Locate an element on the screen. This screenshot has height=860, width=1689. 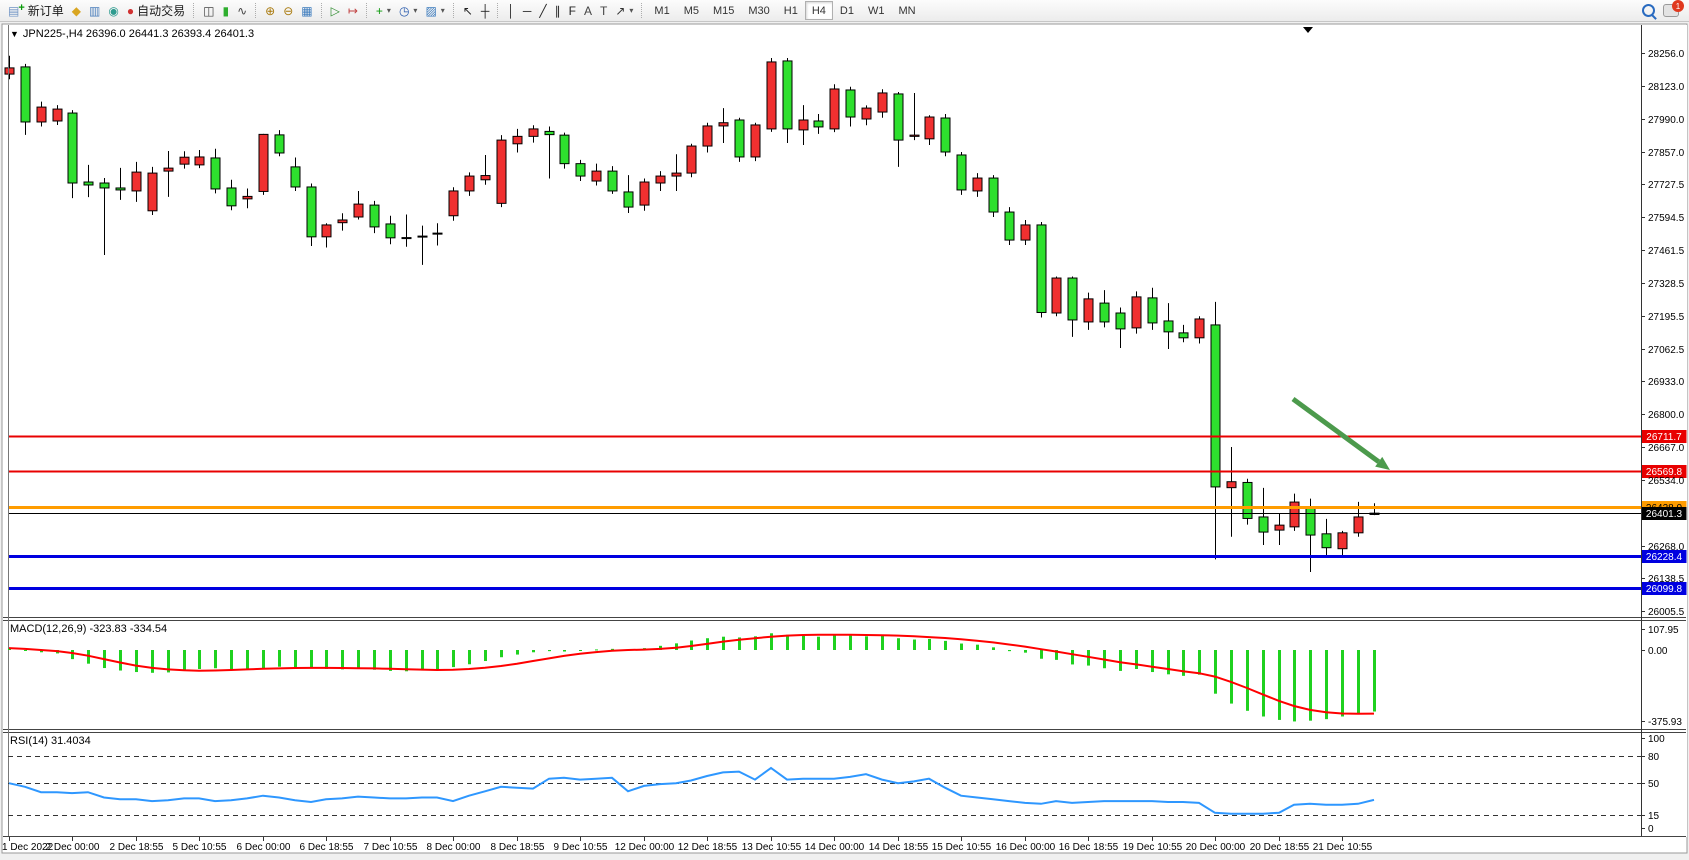
bar-chart-icon: ◫ is located at coordinates (209, 10).